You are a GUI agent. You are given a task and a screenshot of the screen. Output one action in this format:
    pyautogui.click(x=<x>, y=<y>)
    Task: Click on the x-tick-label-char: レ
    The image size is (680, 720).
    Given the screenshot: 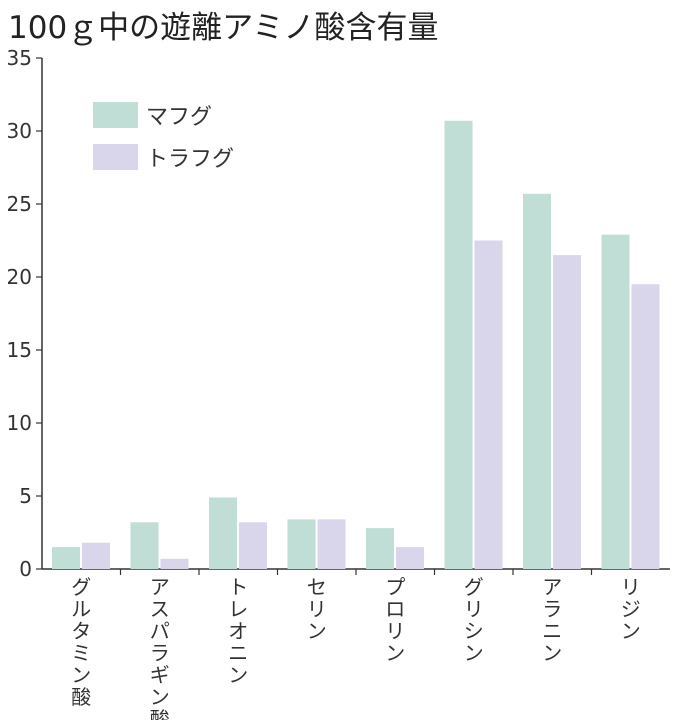 What is the action you would take?
    pyautogui.click(x=238, y=609)
    